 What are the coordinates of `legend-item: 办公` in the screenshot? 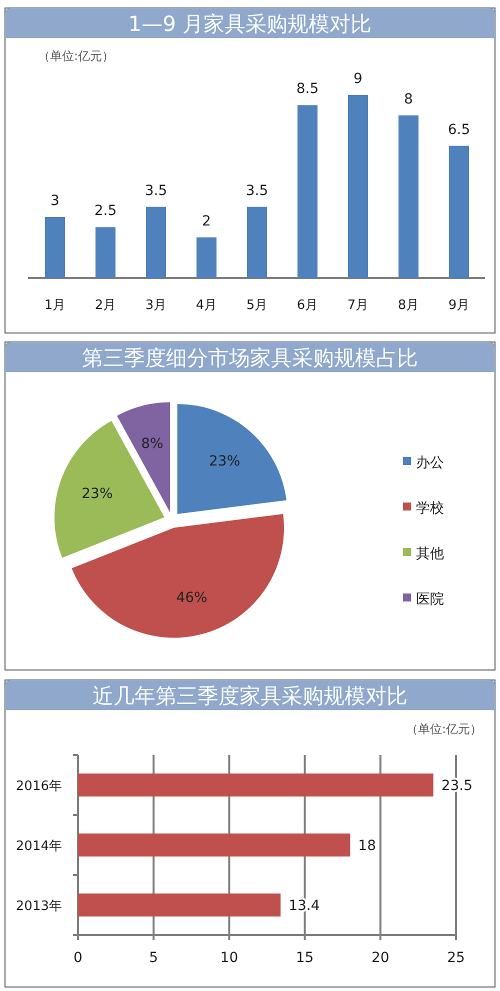 It's located at (423, 463).